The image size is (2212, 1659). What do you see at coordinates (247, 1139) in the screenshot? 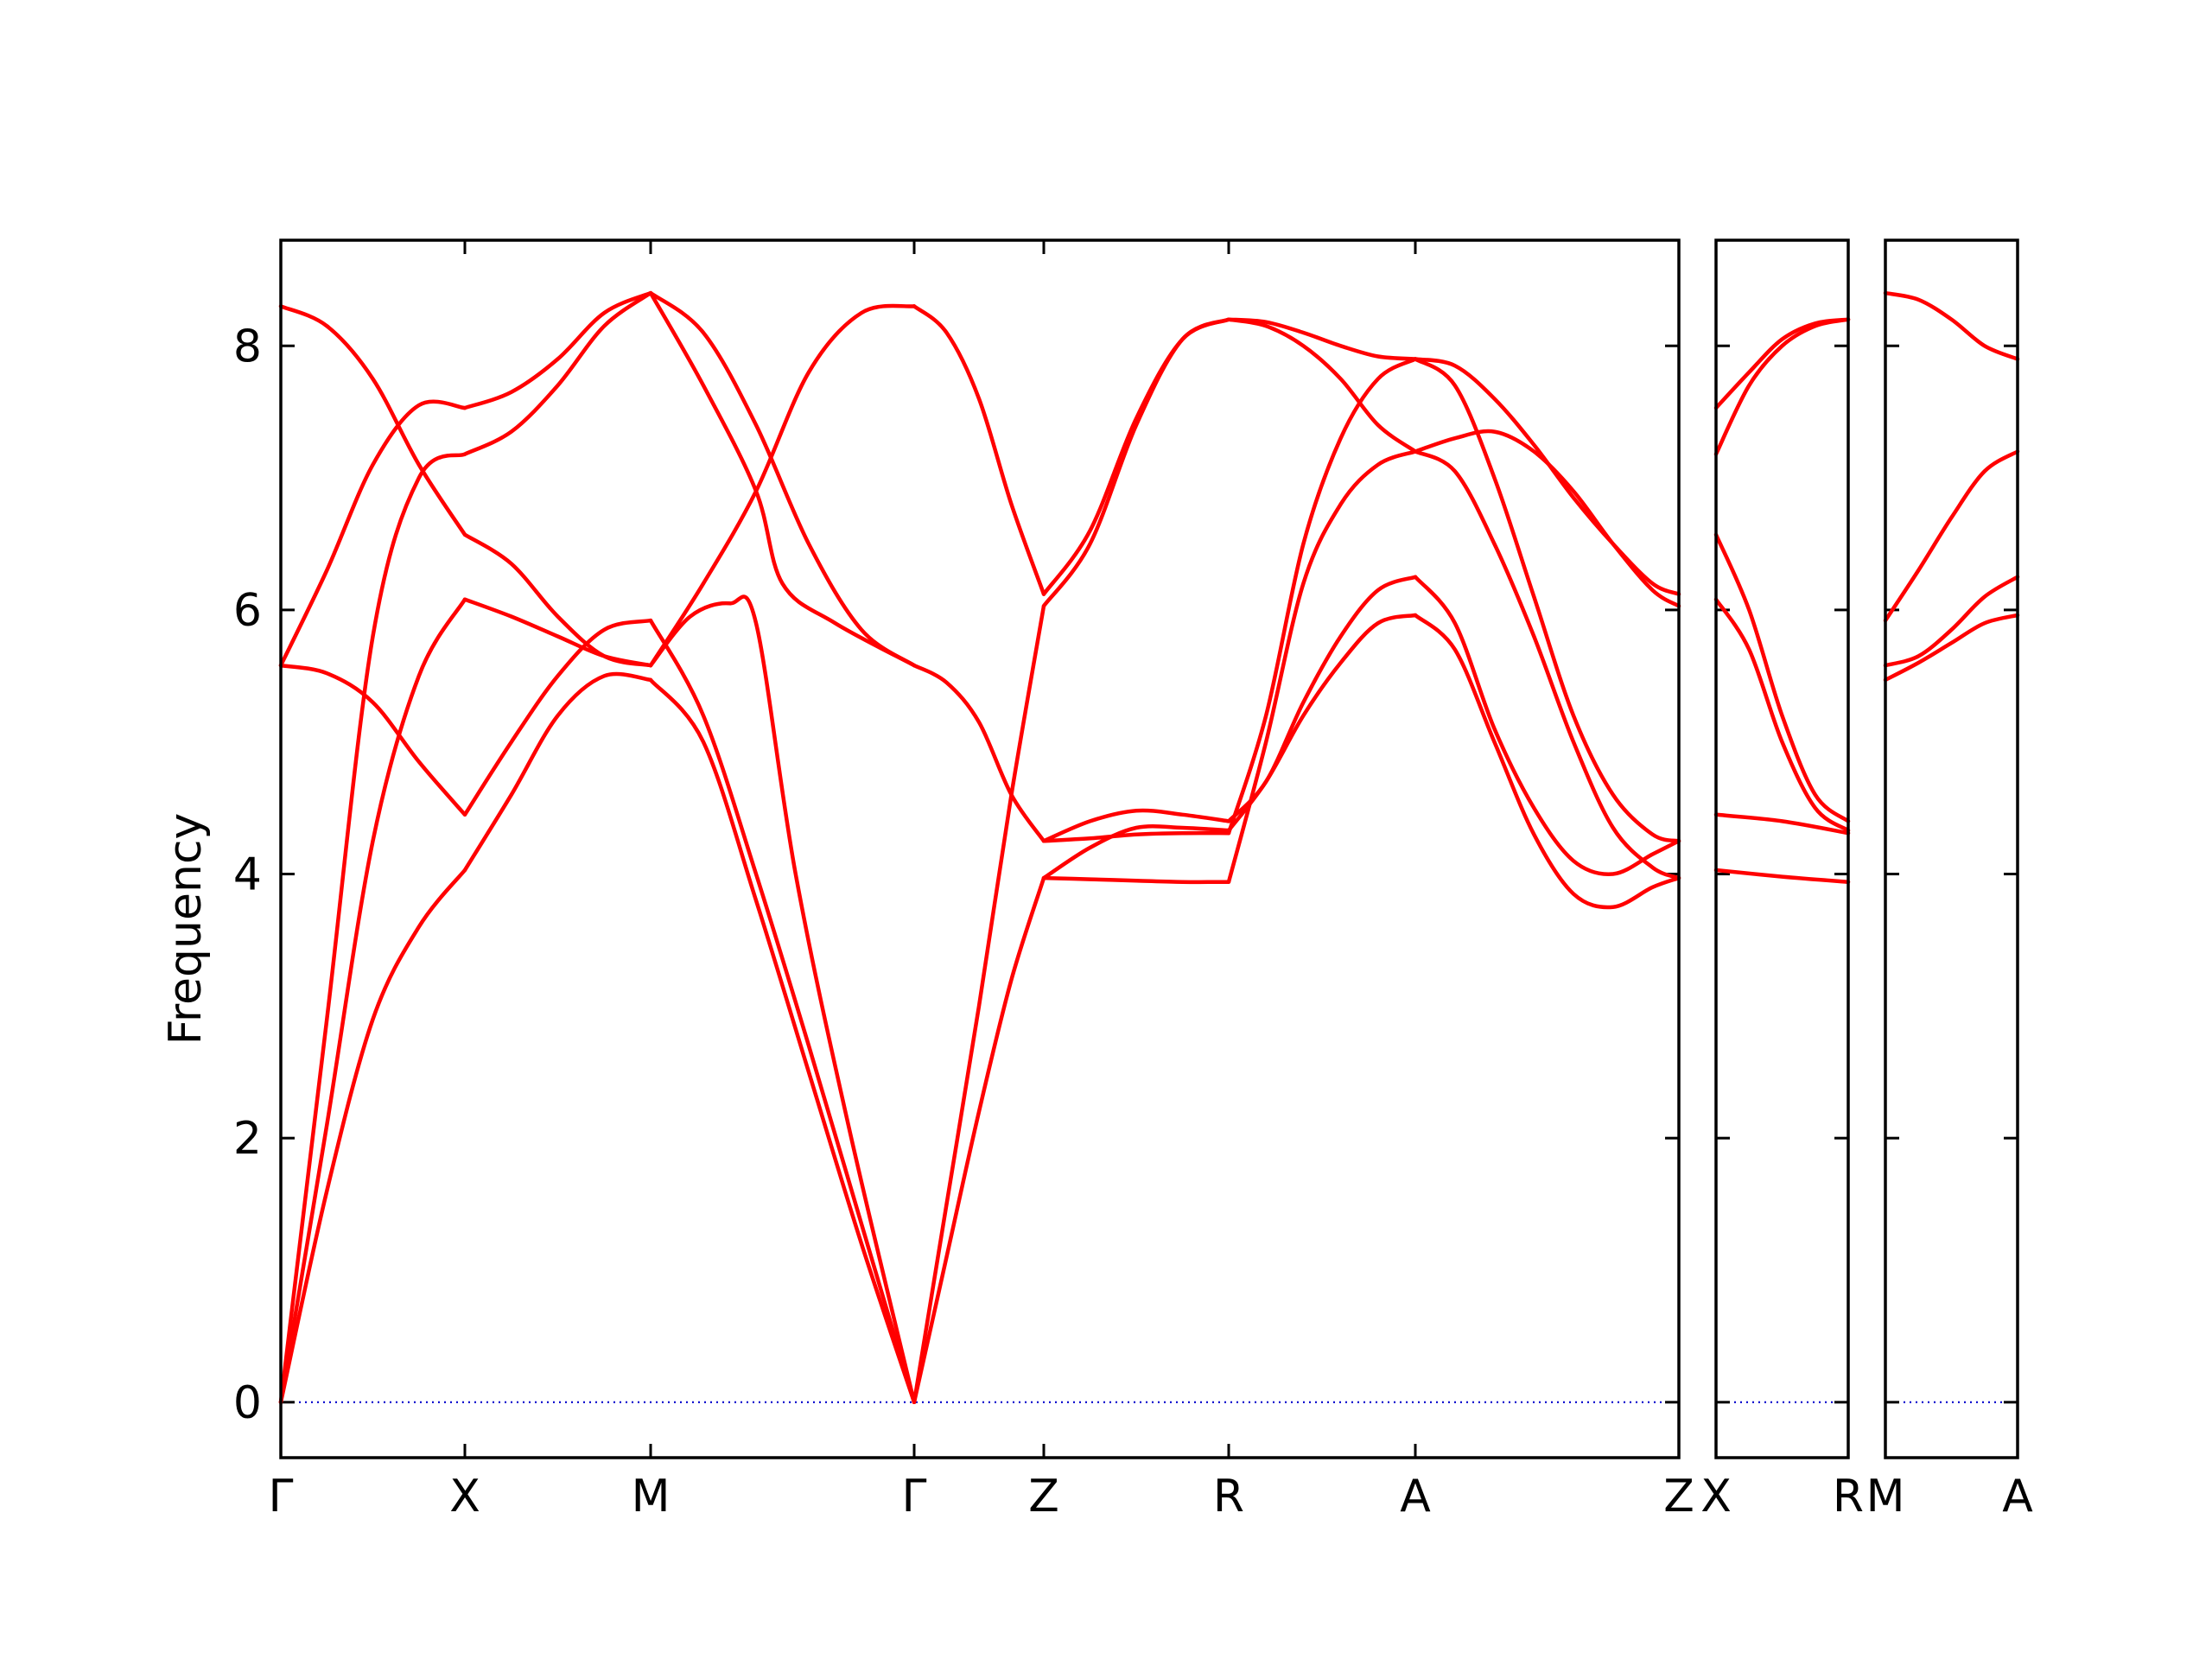
I see `y-tick-label: 2` at bounding box center [247, 1139].